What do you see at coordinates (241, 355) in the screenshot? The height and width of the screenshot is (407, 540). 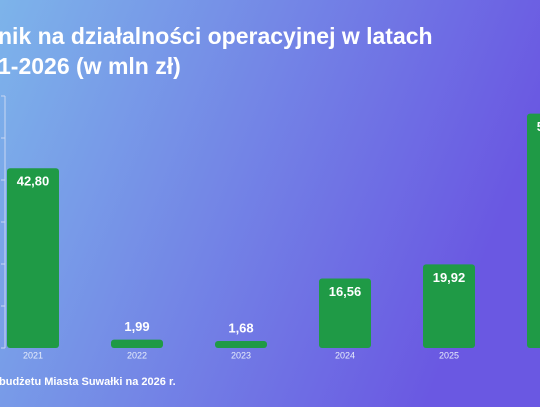 I see `x-tick-label: 2023` at bounding box center [241, 355].